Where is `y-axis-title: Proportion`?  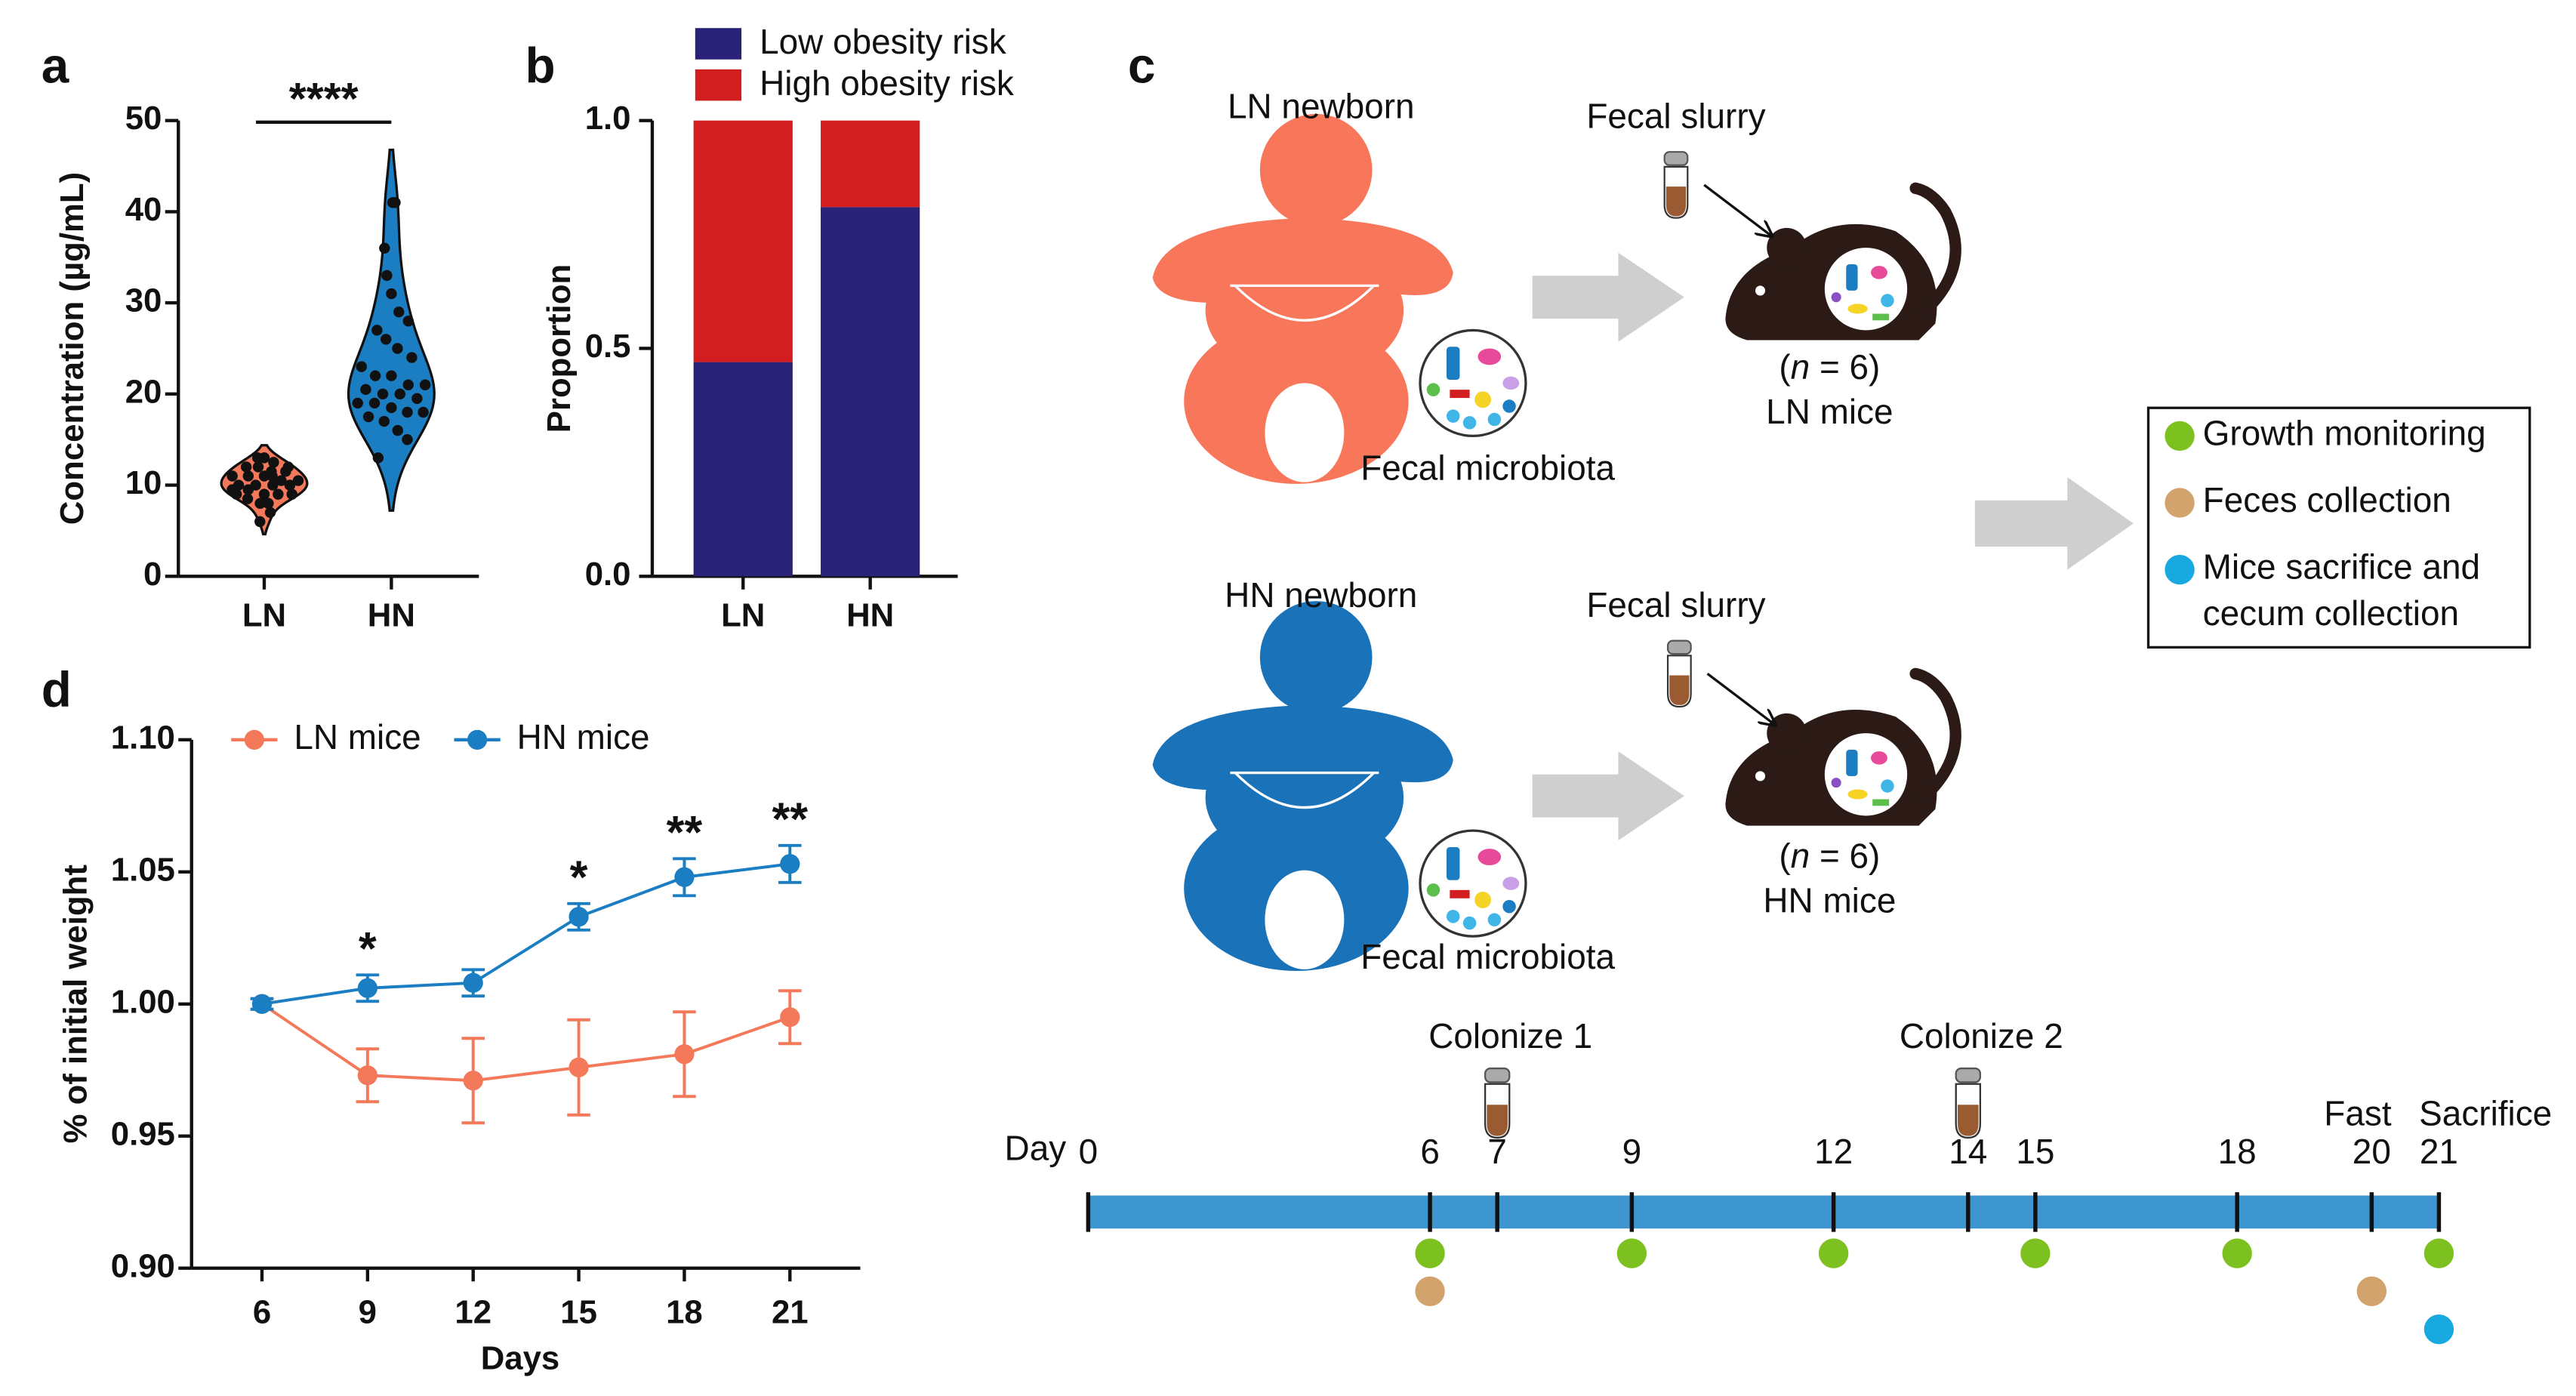
y-axis-title: Proportion is located at coordinates (559, 348).